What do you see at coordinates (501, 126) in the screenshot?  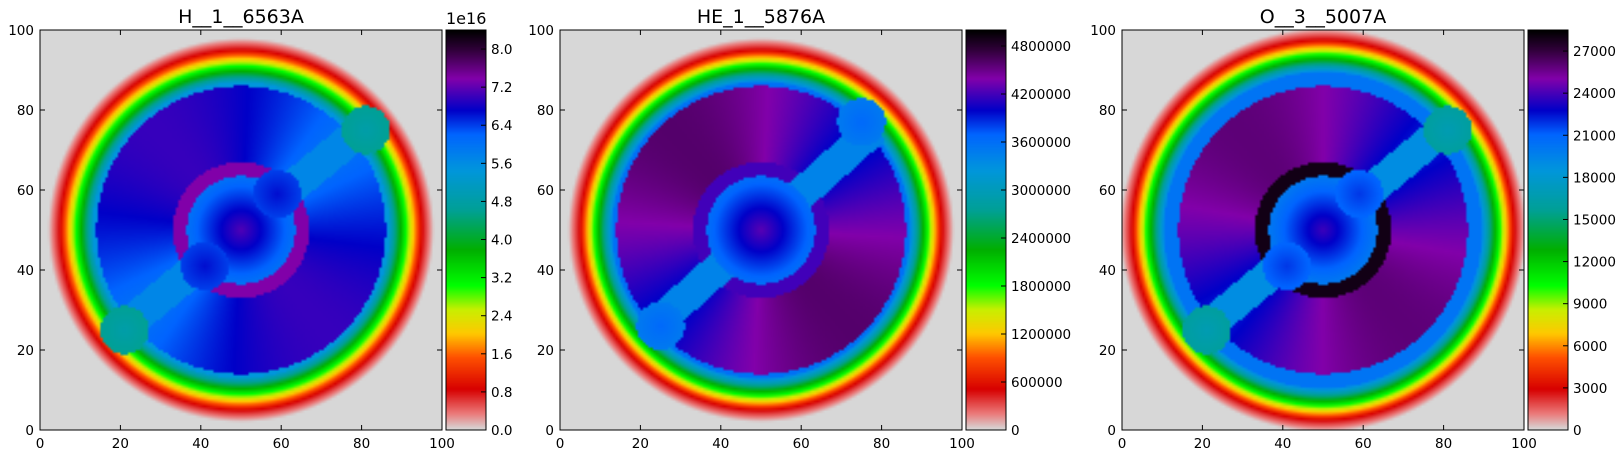 I see `colorbar-tick-label: 6.4` at bounding box center [501, 126].